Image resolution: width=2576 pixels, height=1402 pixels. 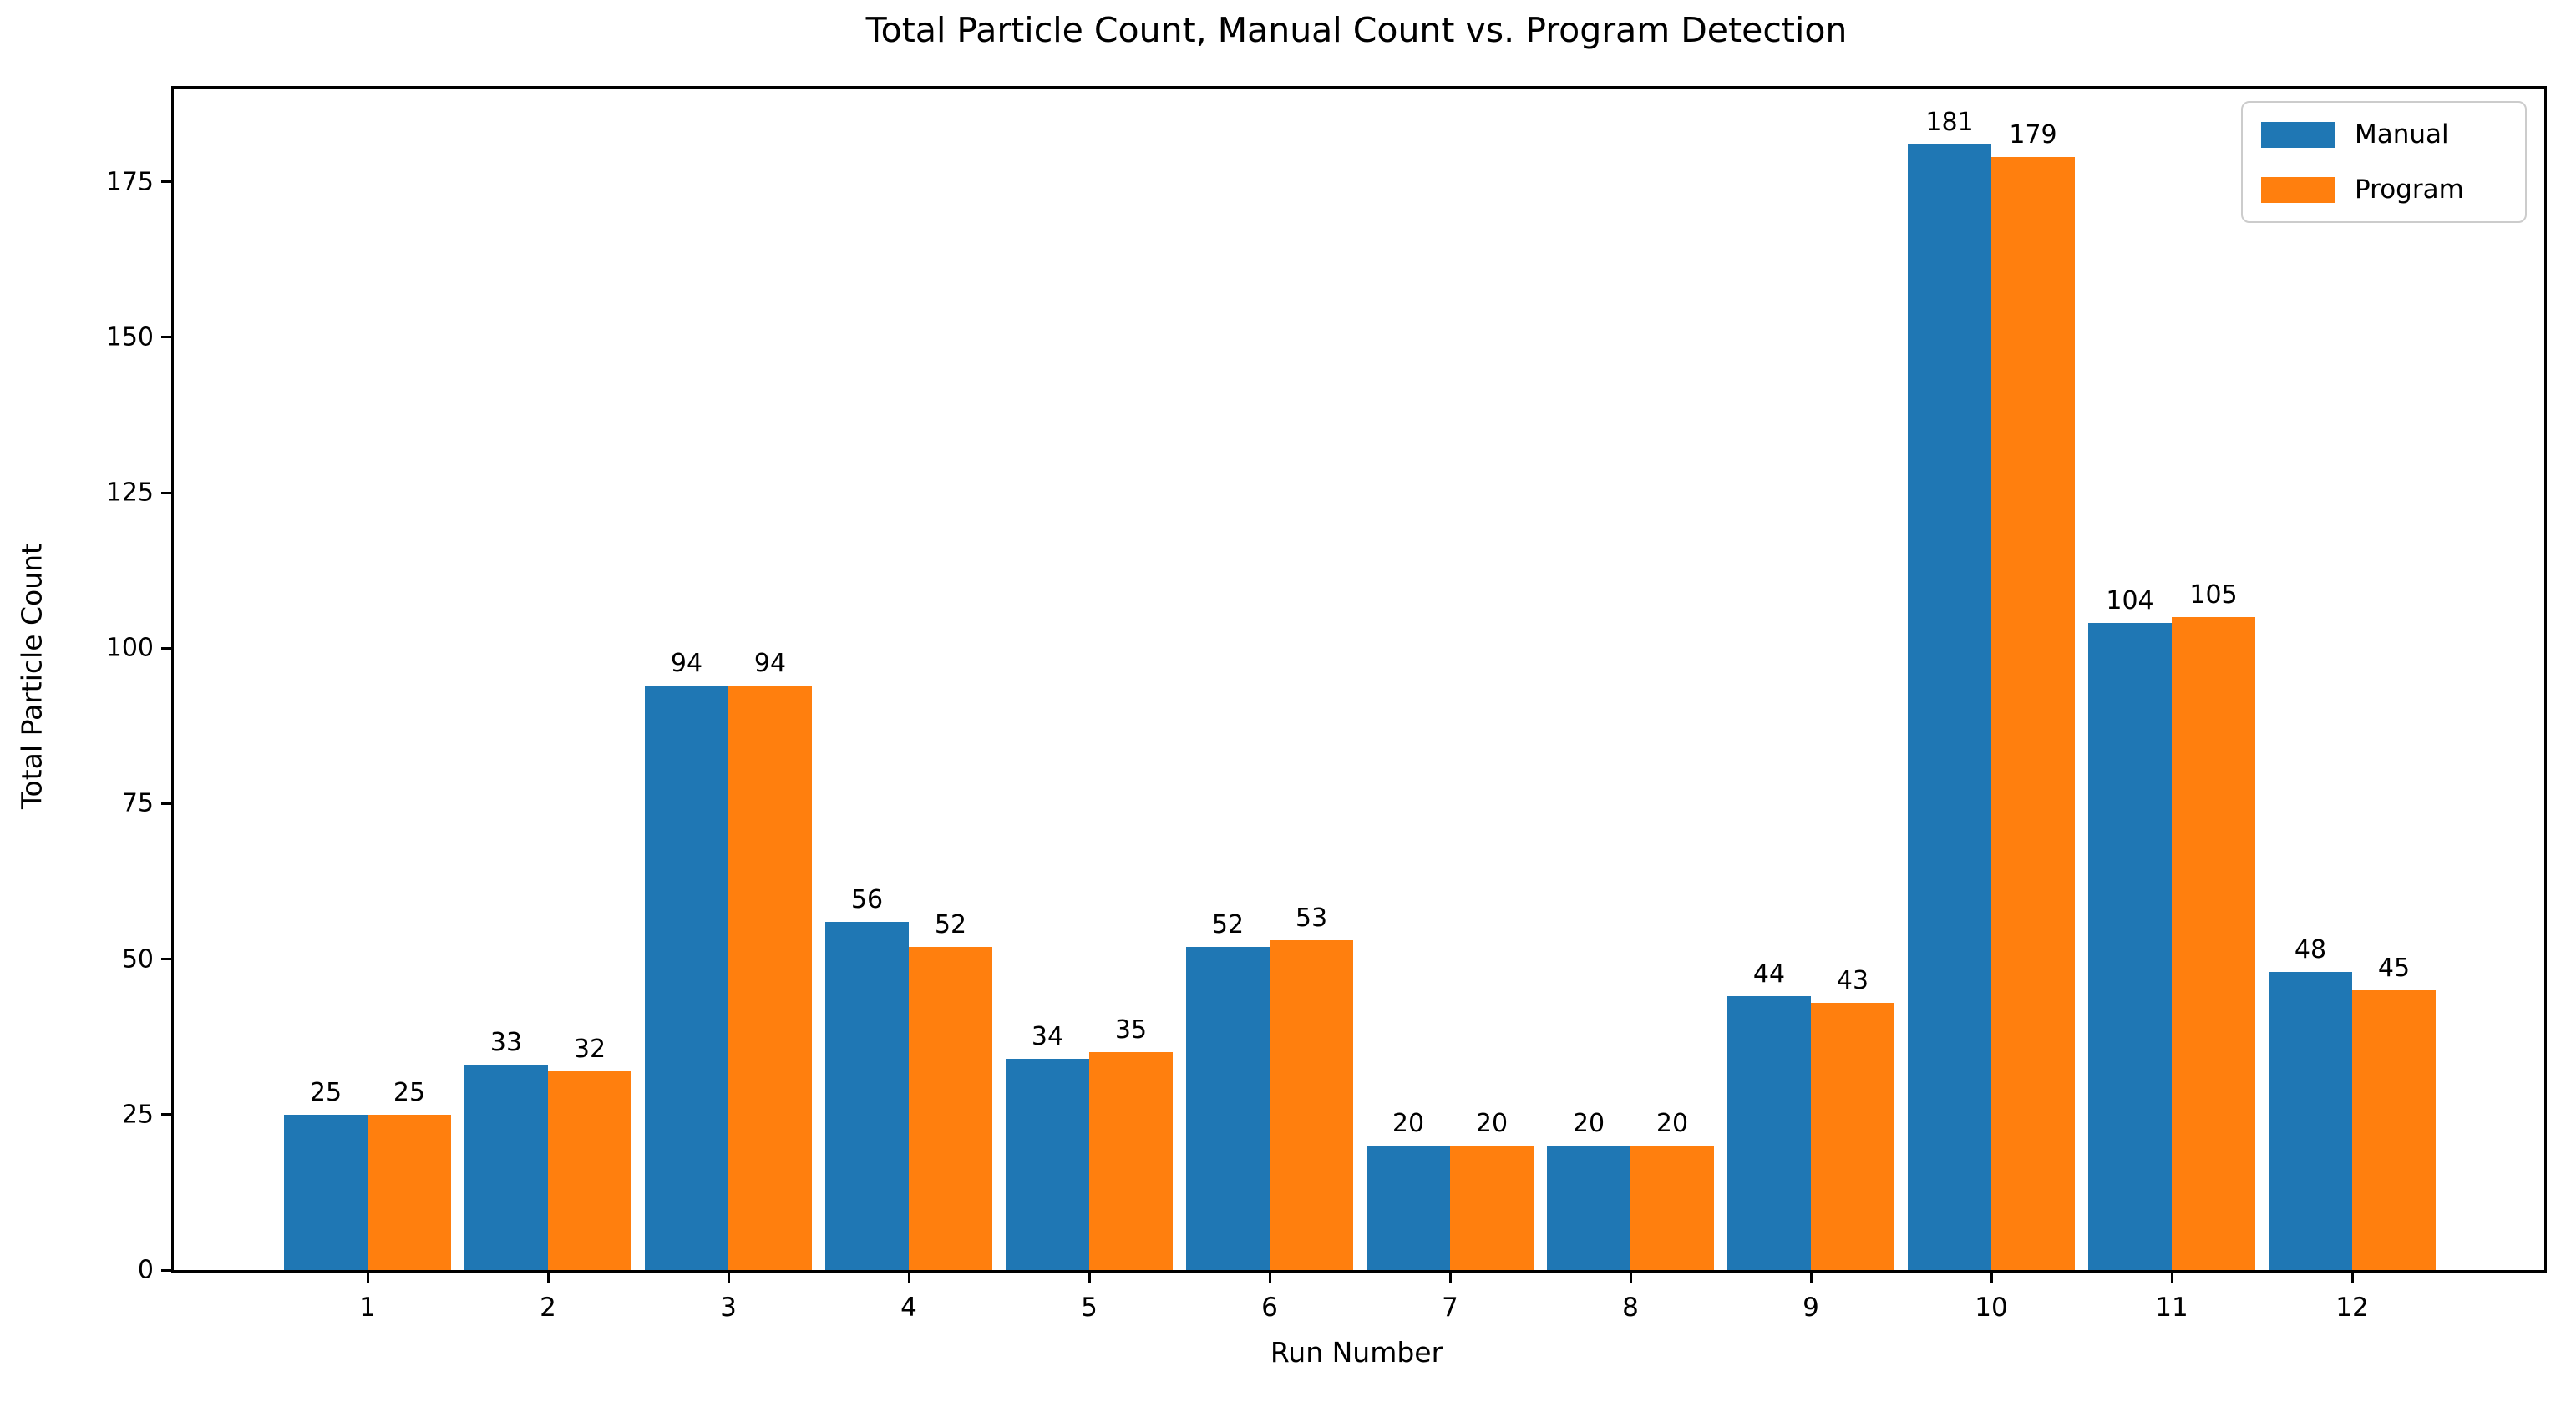 I want to click on y-tick-label: 150, so click(x=129, y=337).